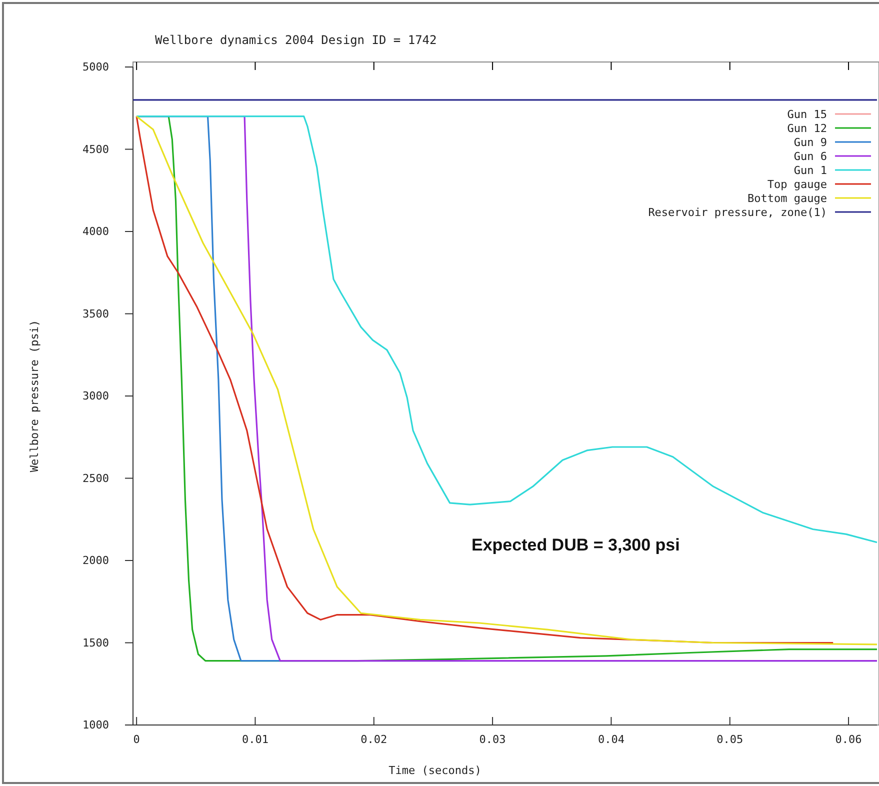  What do you see at coordinates (807, 128) in the screenshot?
I see `legend-label: Gun 12` at bounding box center [807, 128].